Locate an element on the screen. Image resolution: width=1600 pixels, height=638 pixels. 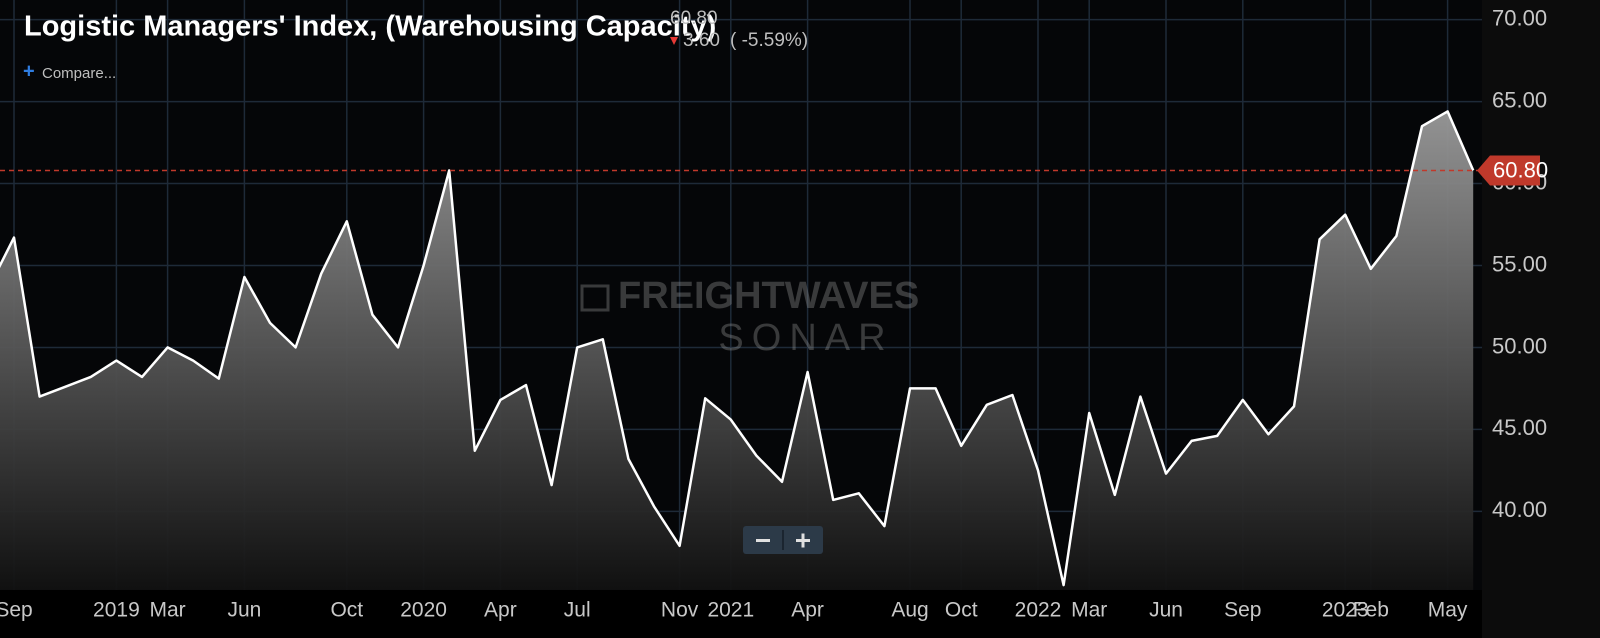
down-arrow is located at coordinates (674, 41).